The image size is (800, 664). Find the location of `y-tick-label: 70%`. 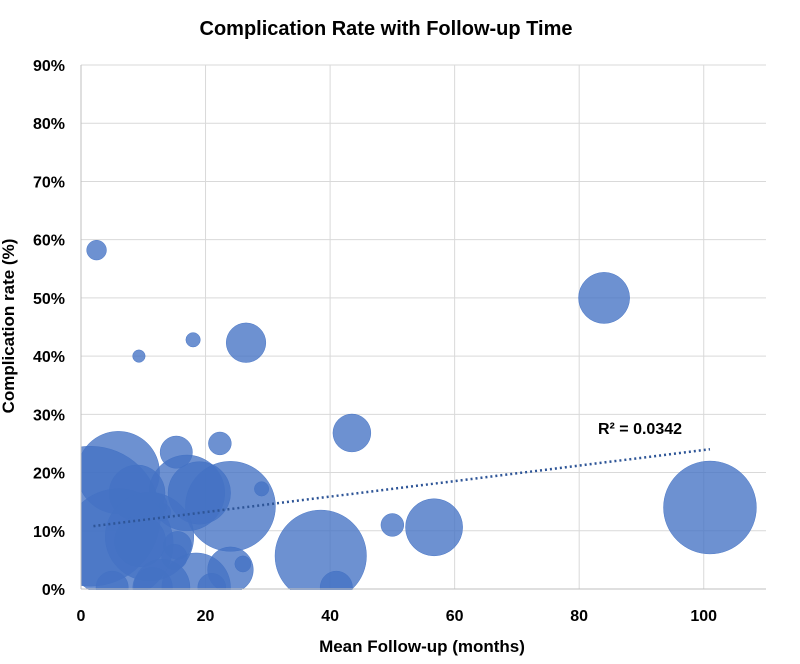

y-tick-label: 70% is located at coordinates (49, 182).